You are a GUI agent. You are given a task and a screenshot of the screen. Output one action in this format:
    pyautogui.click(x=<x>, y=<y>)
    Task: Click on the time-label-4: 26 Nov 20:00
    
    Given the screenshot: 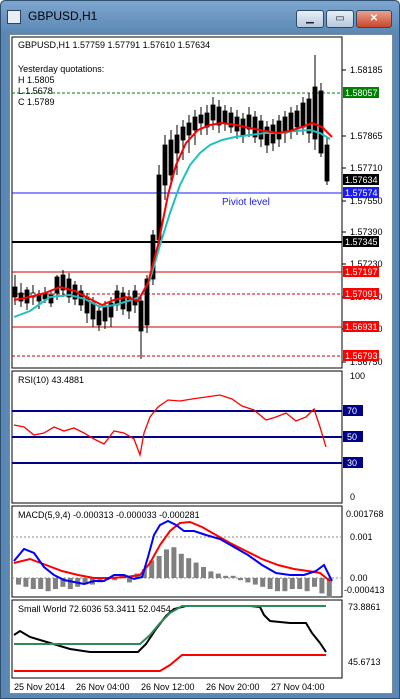 What is the action you would take?
    pyautogui.click(x=233, y=687)
    